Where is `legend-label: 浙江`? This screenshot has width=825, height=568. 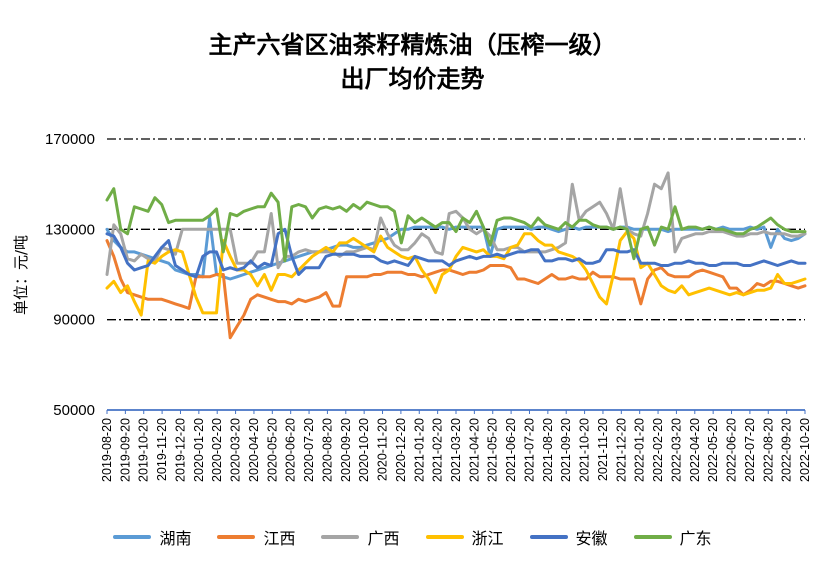 legend-label: 浙江 is located at coordinates (487, 538).